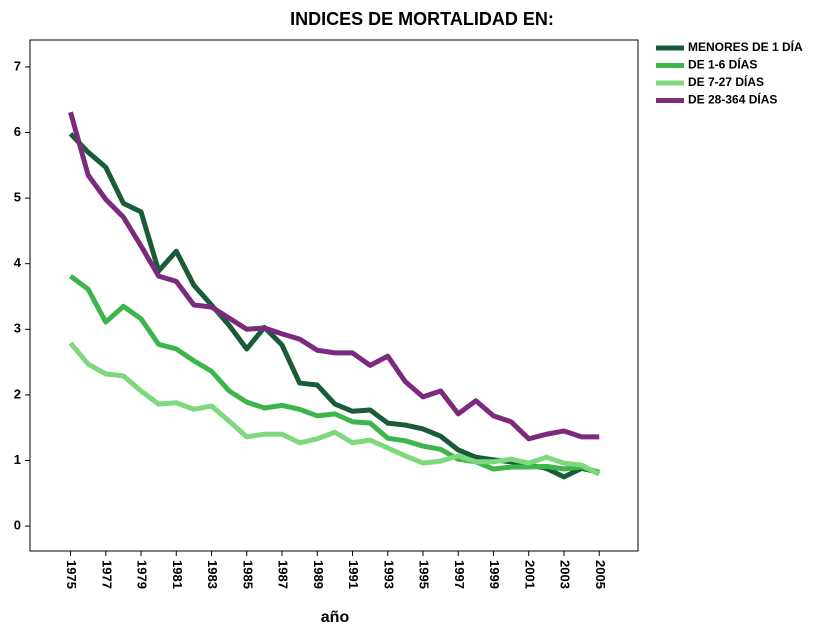  I want to click on y-tick-label: 1, so click(17, 459).